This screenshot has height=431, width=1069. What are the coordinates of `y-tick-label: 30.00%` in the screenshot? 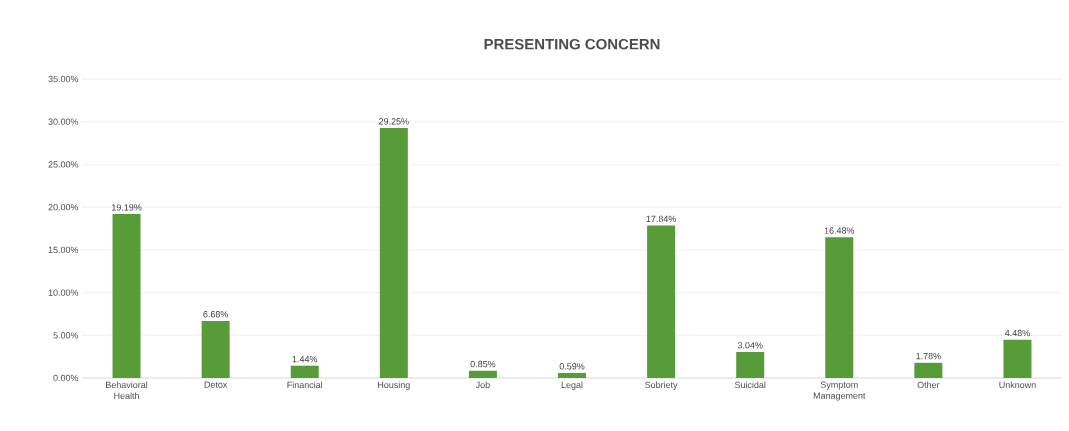 It's located at (63, 121).